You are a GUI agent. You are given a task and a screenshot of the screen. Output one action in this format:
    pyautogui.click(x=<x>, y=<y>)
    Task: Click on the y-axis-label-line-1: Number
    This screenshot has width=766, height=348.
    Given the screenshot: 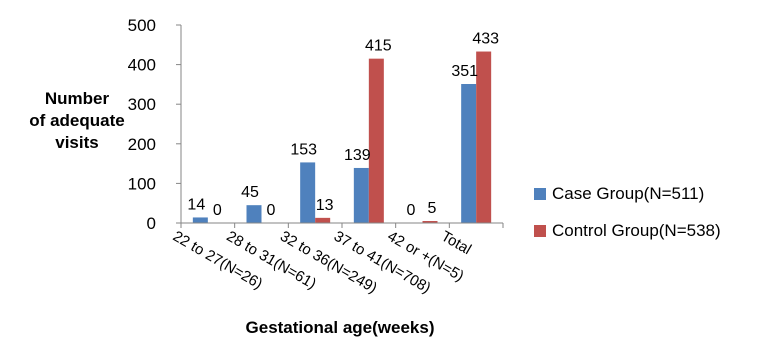 What is the action you would take?
    pyautogui.click(x=77, y=98)
    